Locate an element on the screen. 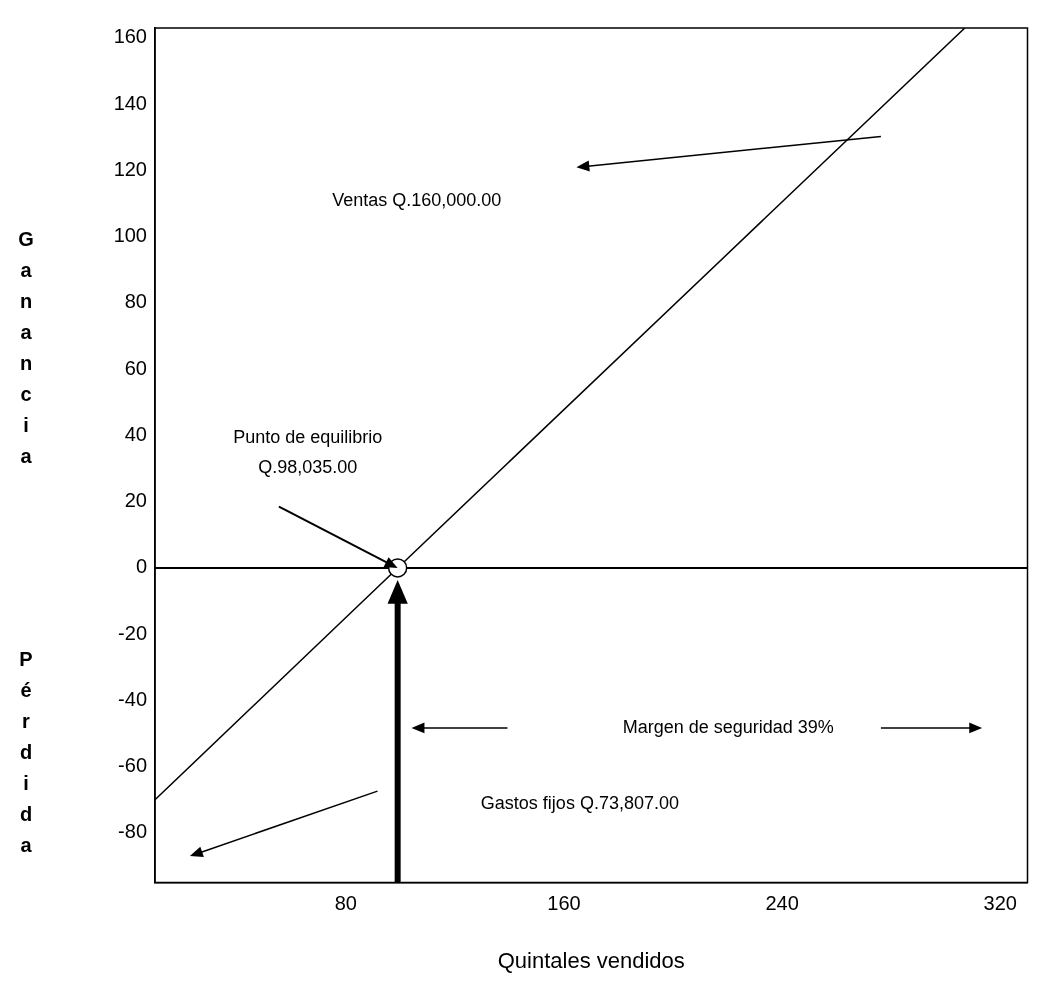 This screenshot has width=1038, height=991. y-tick-label: 40 is located at coordinates (135, 433).